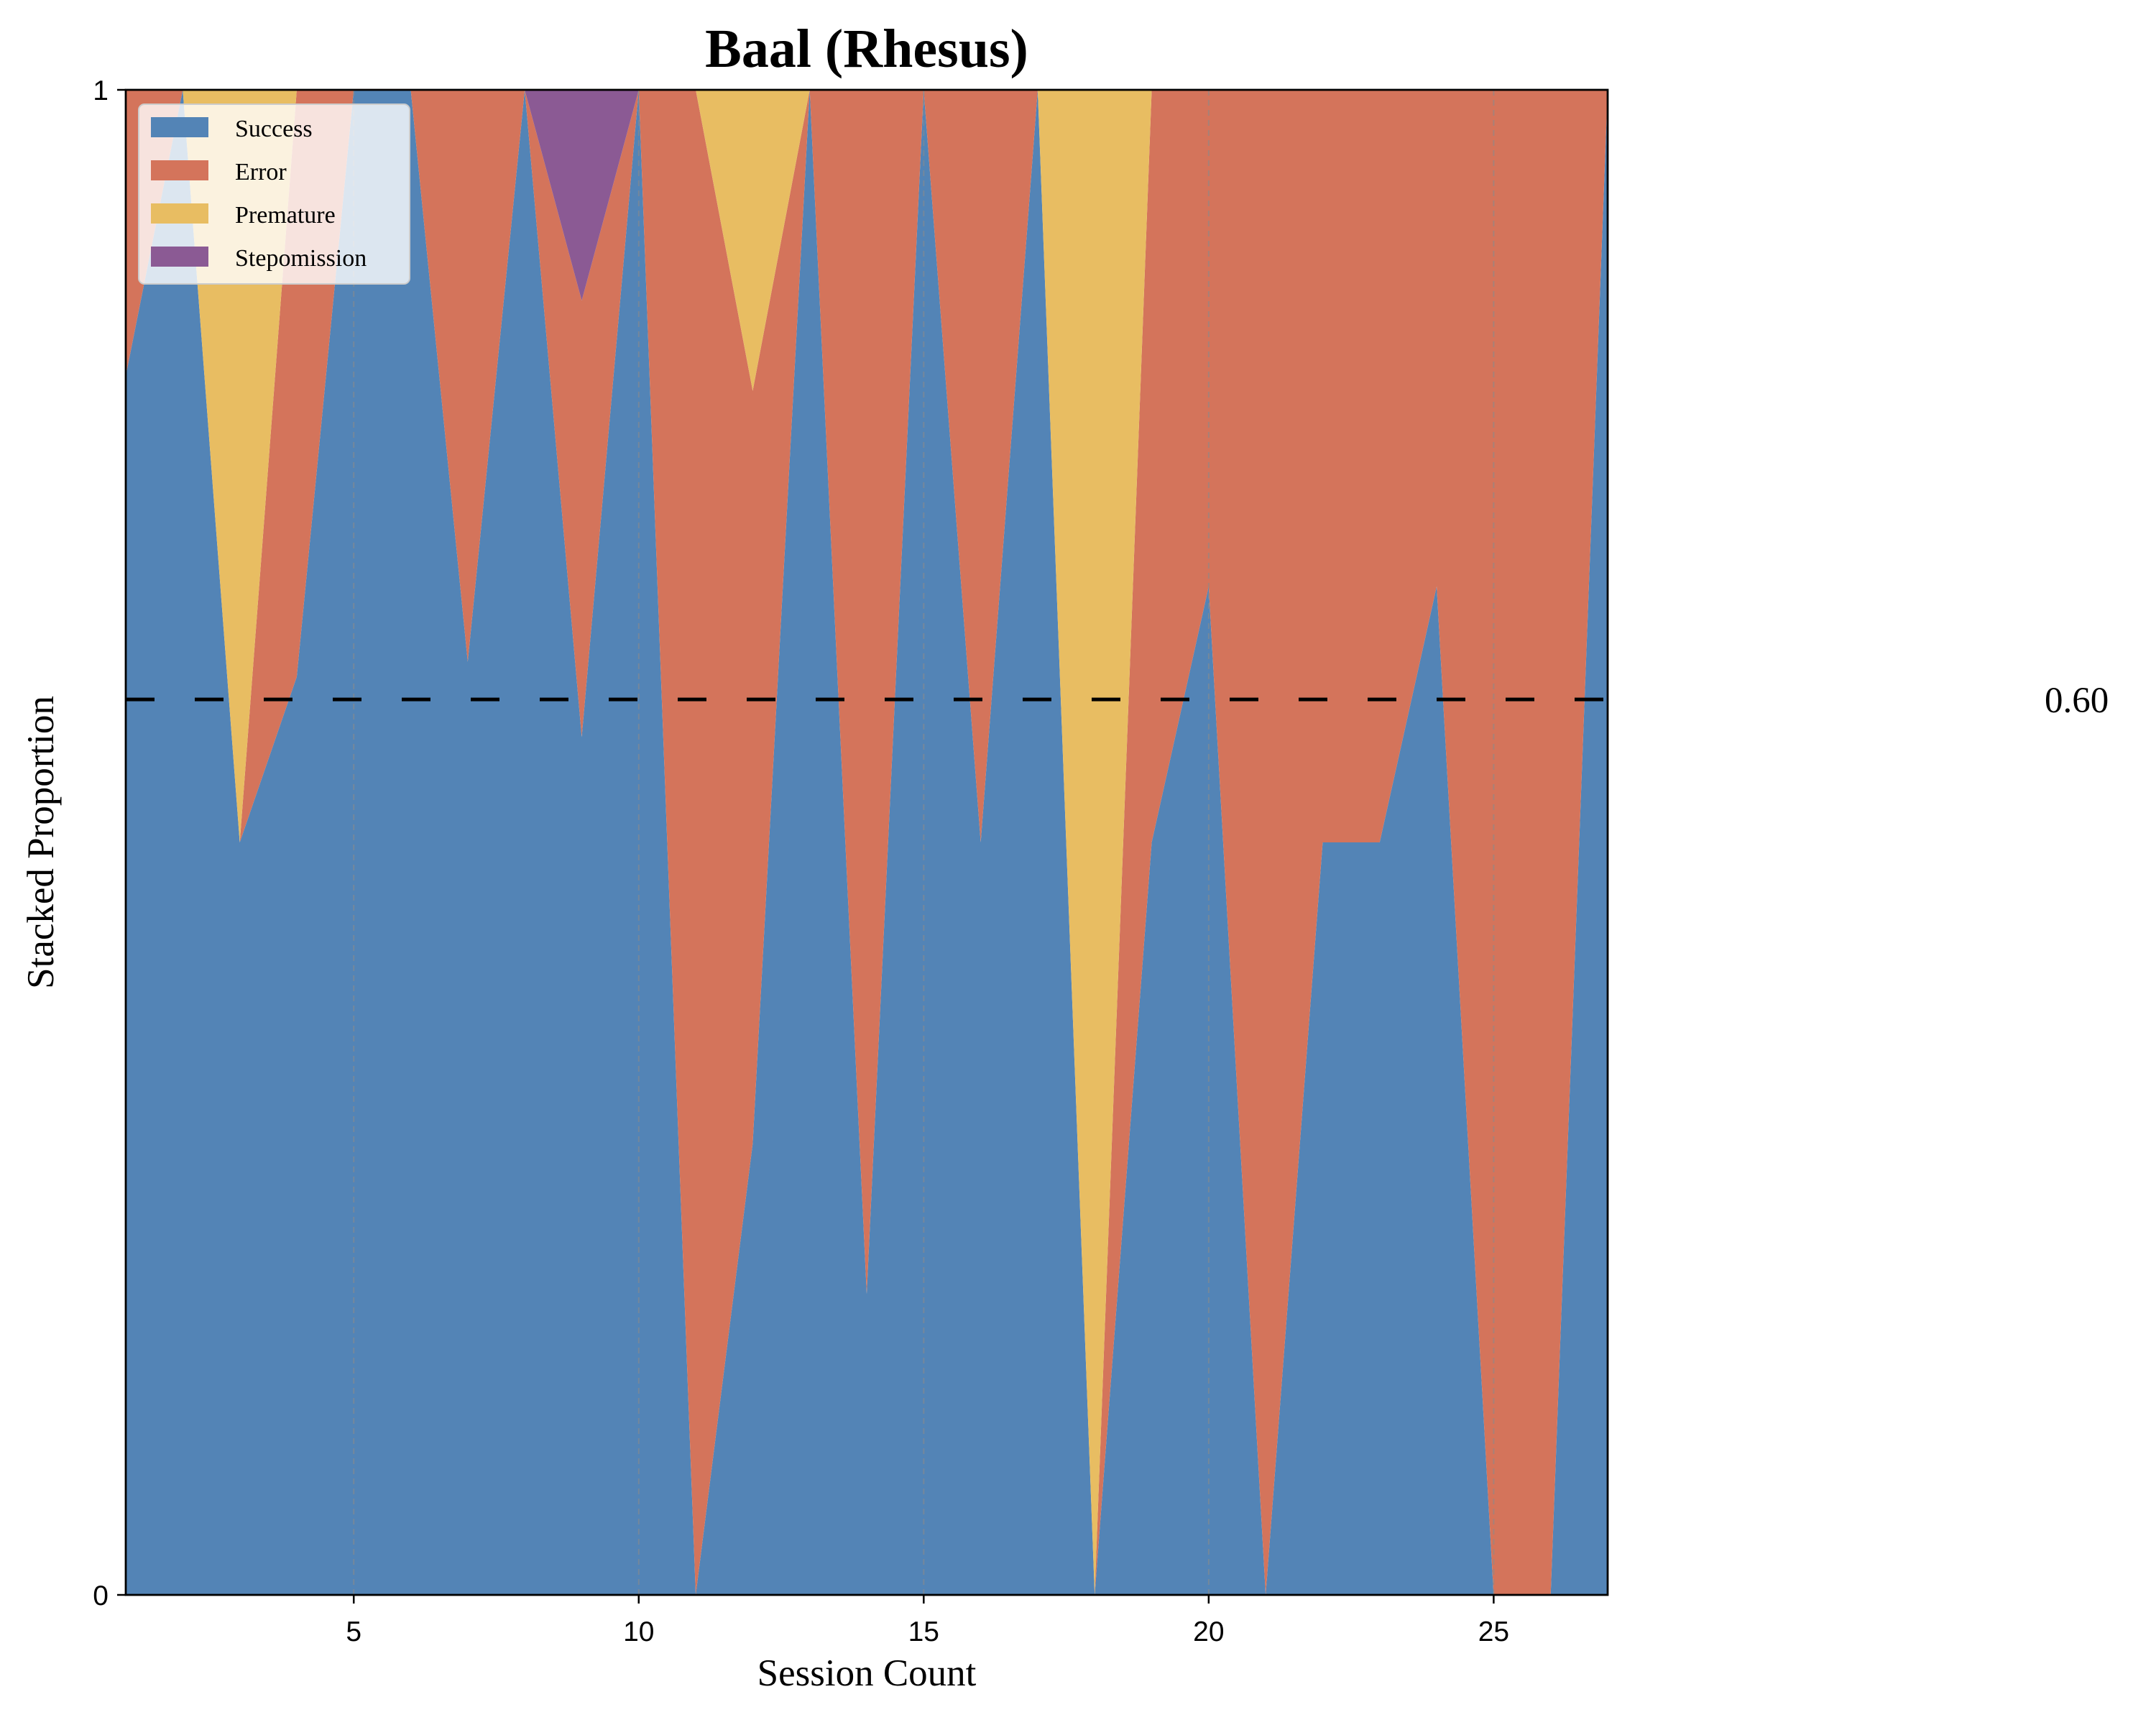  Describe the element at coordinates (924, 1631) in the screenshot. I see `x-tick-label-15: 15` at that location.